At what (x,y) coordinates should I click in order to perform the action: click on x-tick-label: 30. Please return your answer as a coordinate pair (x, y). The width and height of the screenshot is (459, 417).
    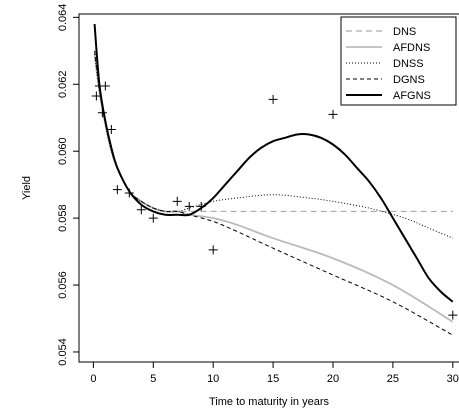
    Looking at the image, I should click on (453, 379).